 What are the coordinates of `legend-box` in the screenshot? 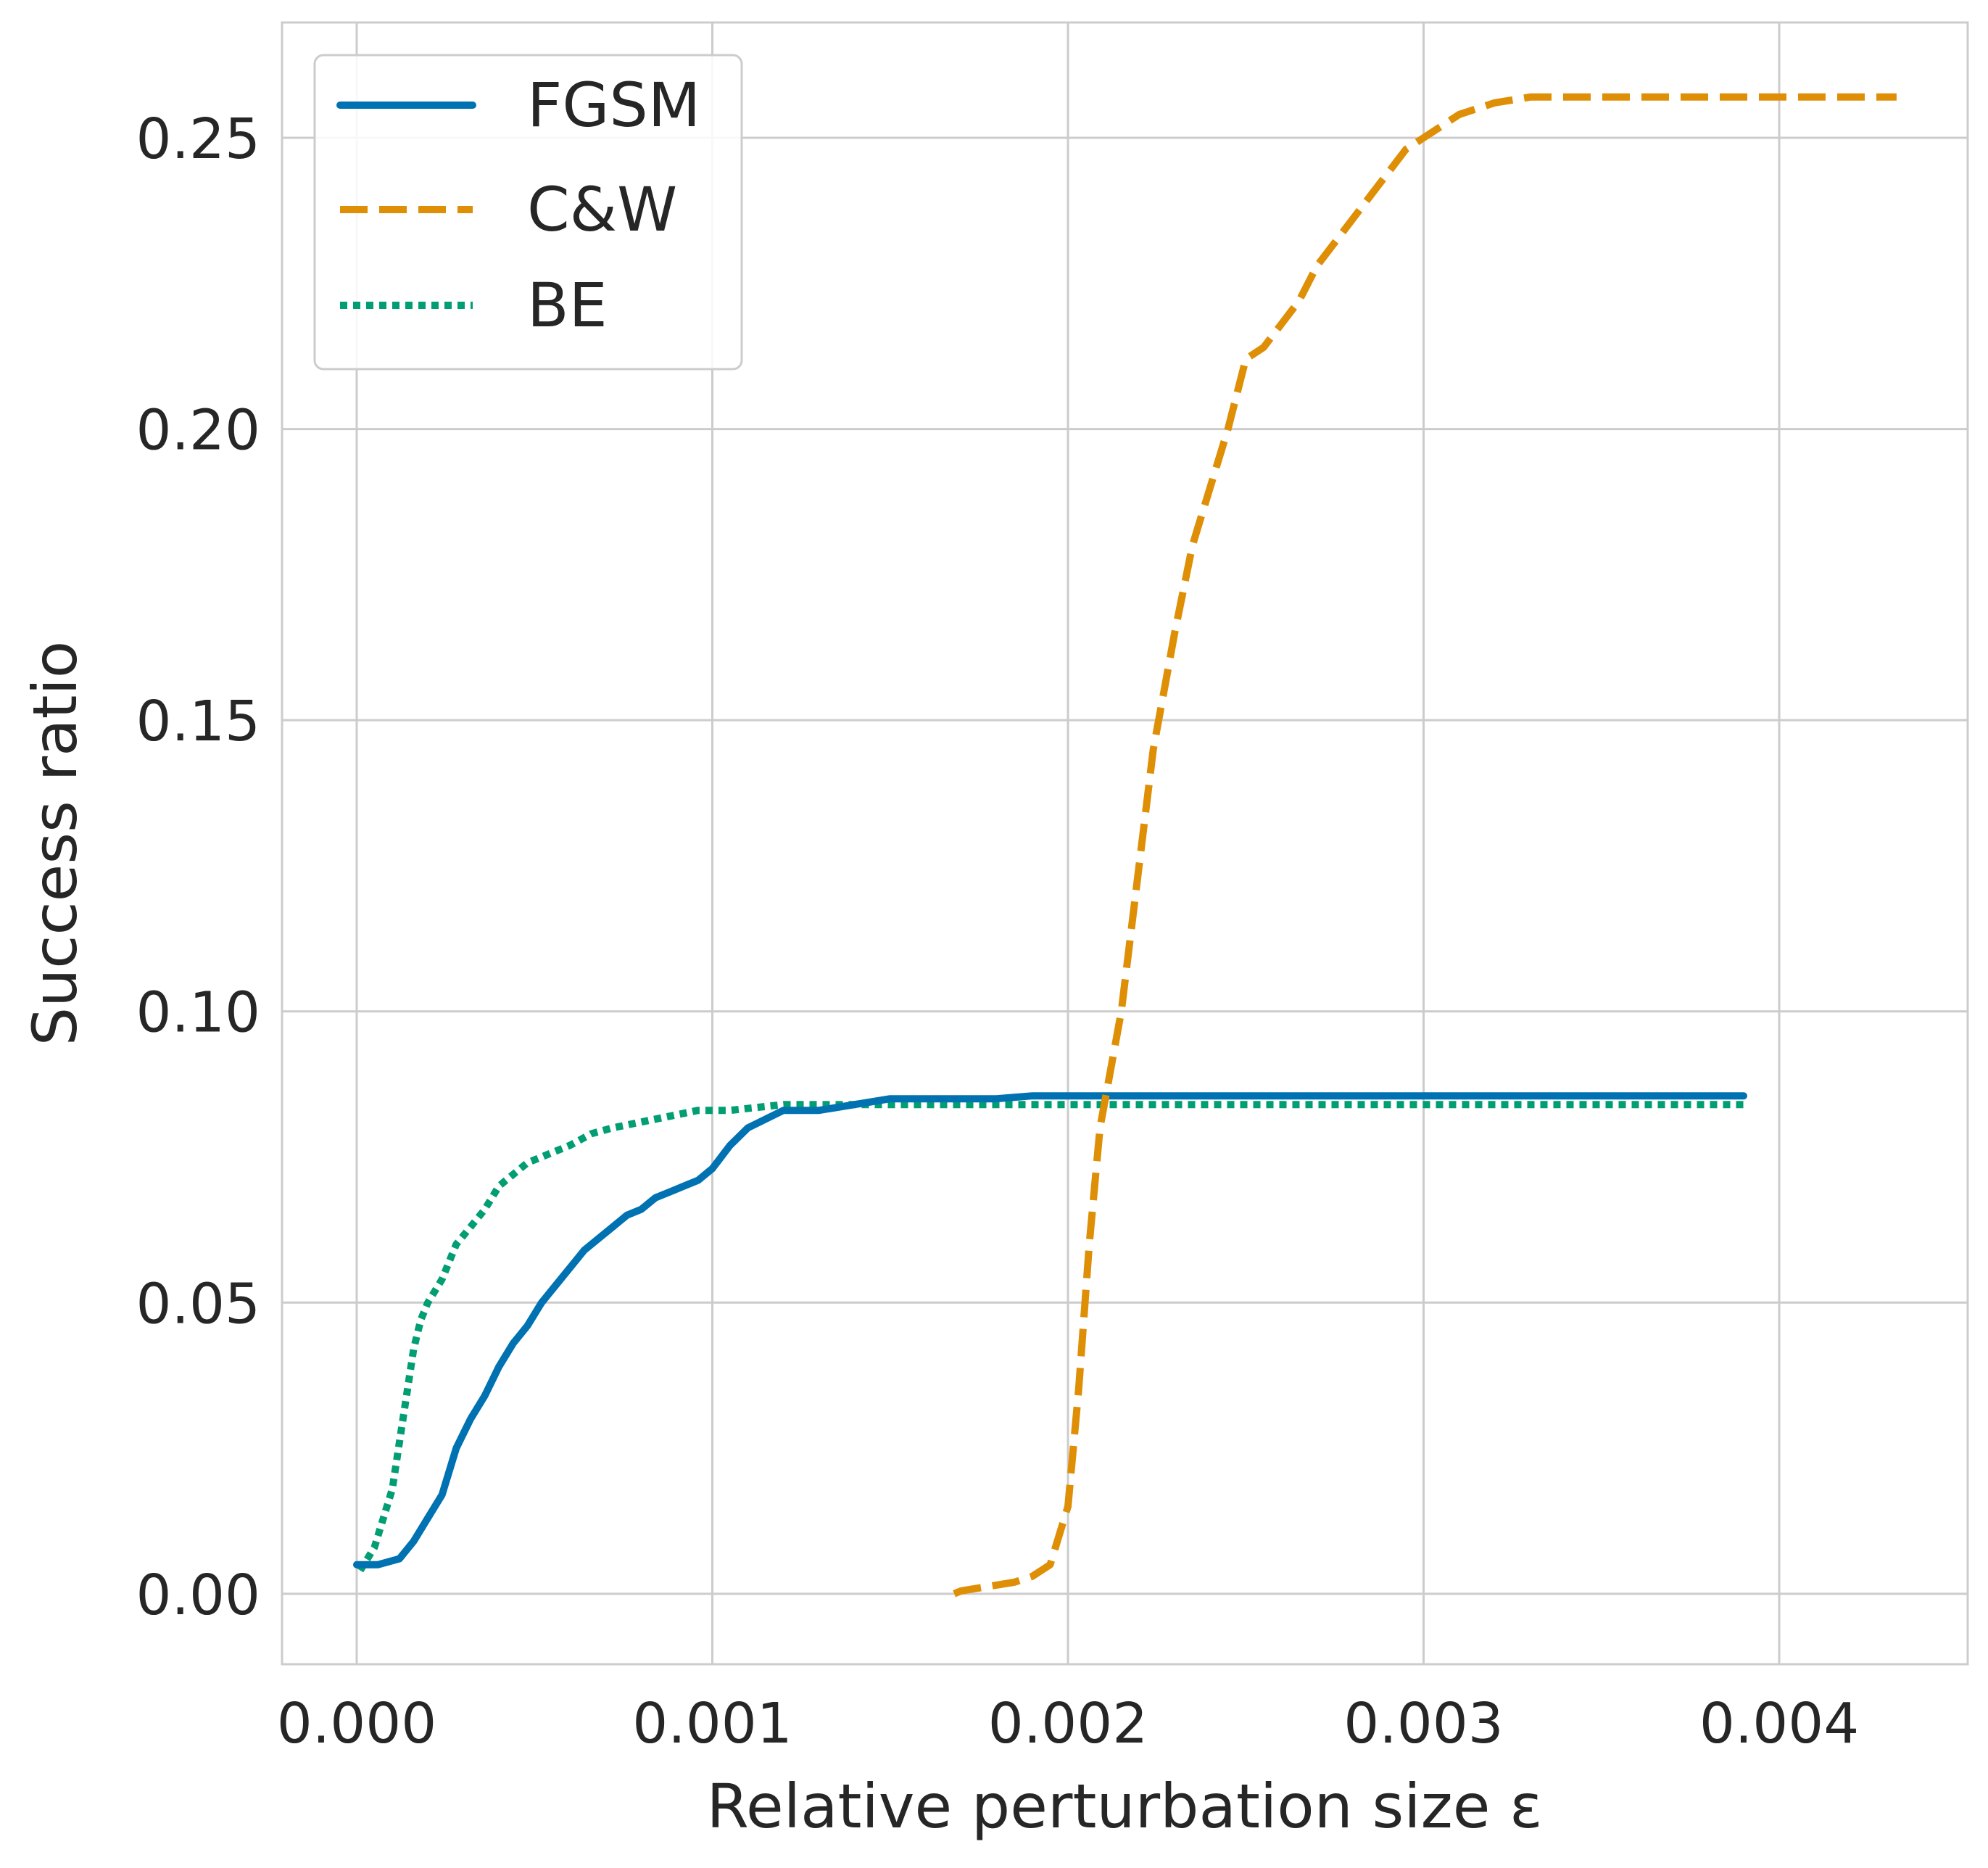 It's located at (528, 212).